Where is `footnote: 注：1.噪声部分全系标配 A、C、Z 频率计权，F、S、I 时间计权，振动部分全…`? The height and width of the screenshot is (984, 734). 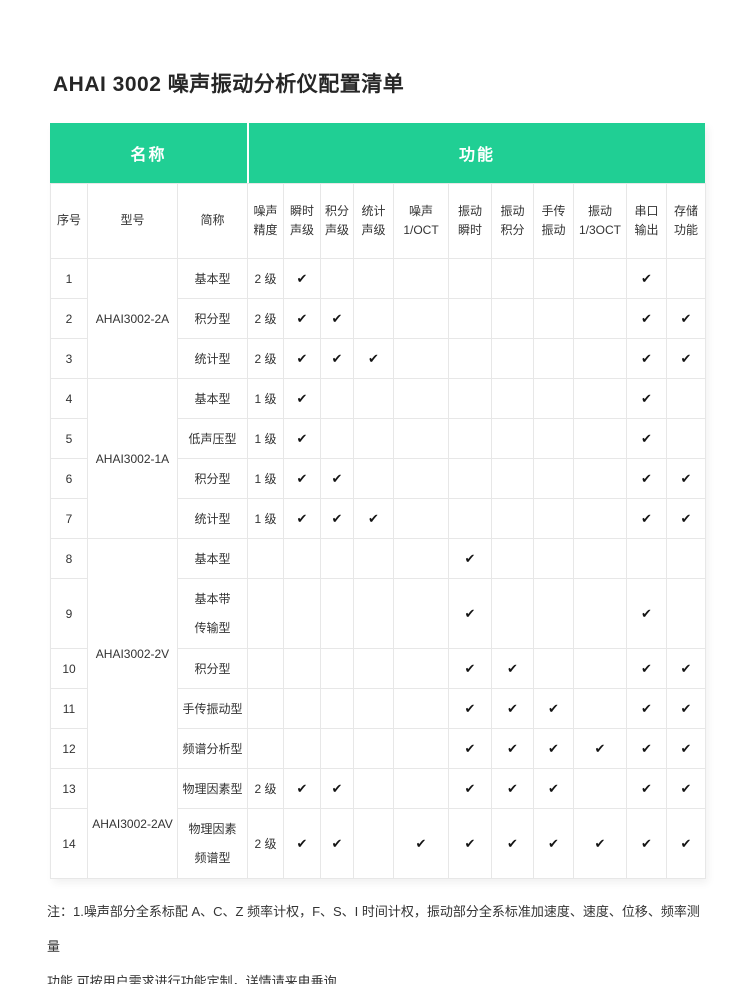
footnote: 注：1.噪声部分全系标配 A、C、Z 频率计权，F、S、I 时间计权，振动部分全… is located at coordinates (378, 939).